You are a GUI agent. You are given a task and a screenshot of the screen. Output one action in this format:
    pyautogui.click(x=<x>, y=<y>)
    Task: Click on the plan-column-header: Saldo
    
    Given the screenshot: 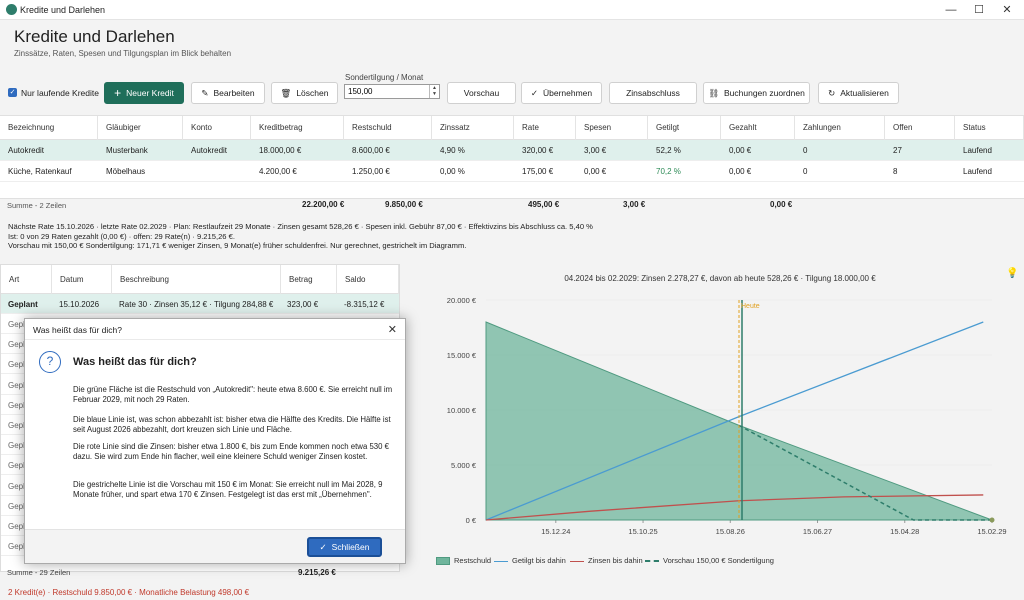 What is the action you would take?
    pyautogui.click(x=368, y=279)
    